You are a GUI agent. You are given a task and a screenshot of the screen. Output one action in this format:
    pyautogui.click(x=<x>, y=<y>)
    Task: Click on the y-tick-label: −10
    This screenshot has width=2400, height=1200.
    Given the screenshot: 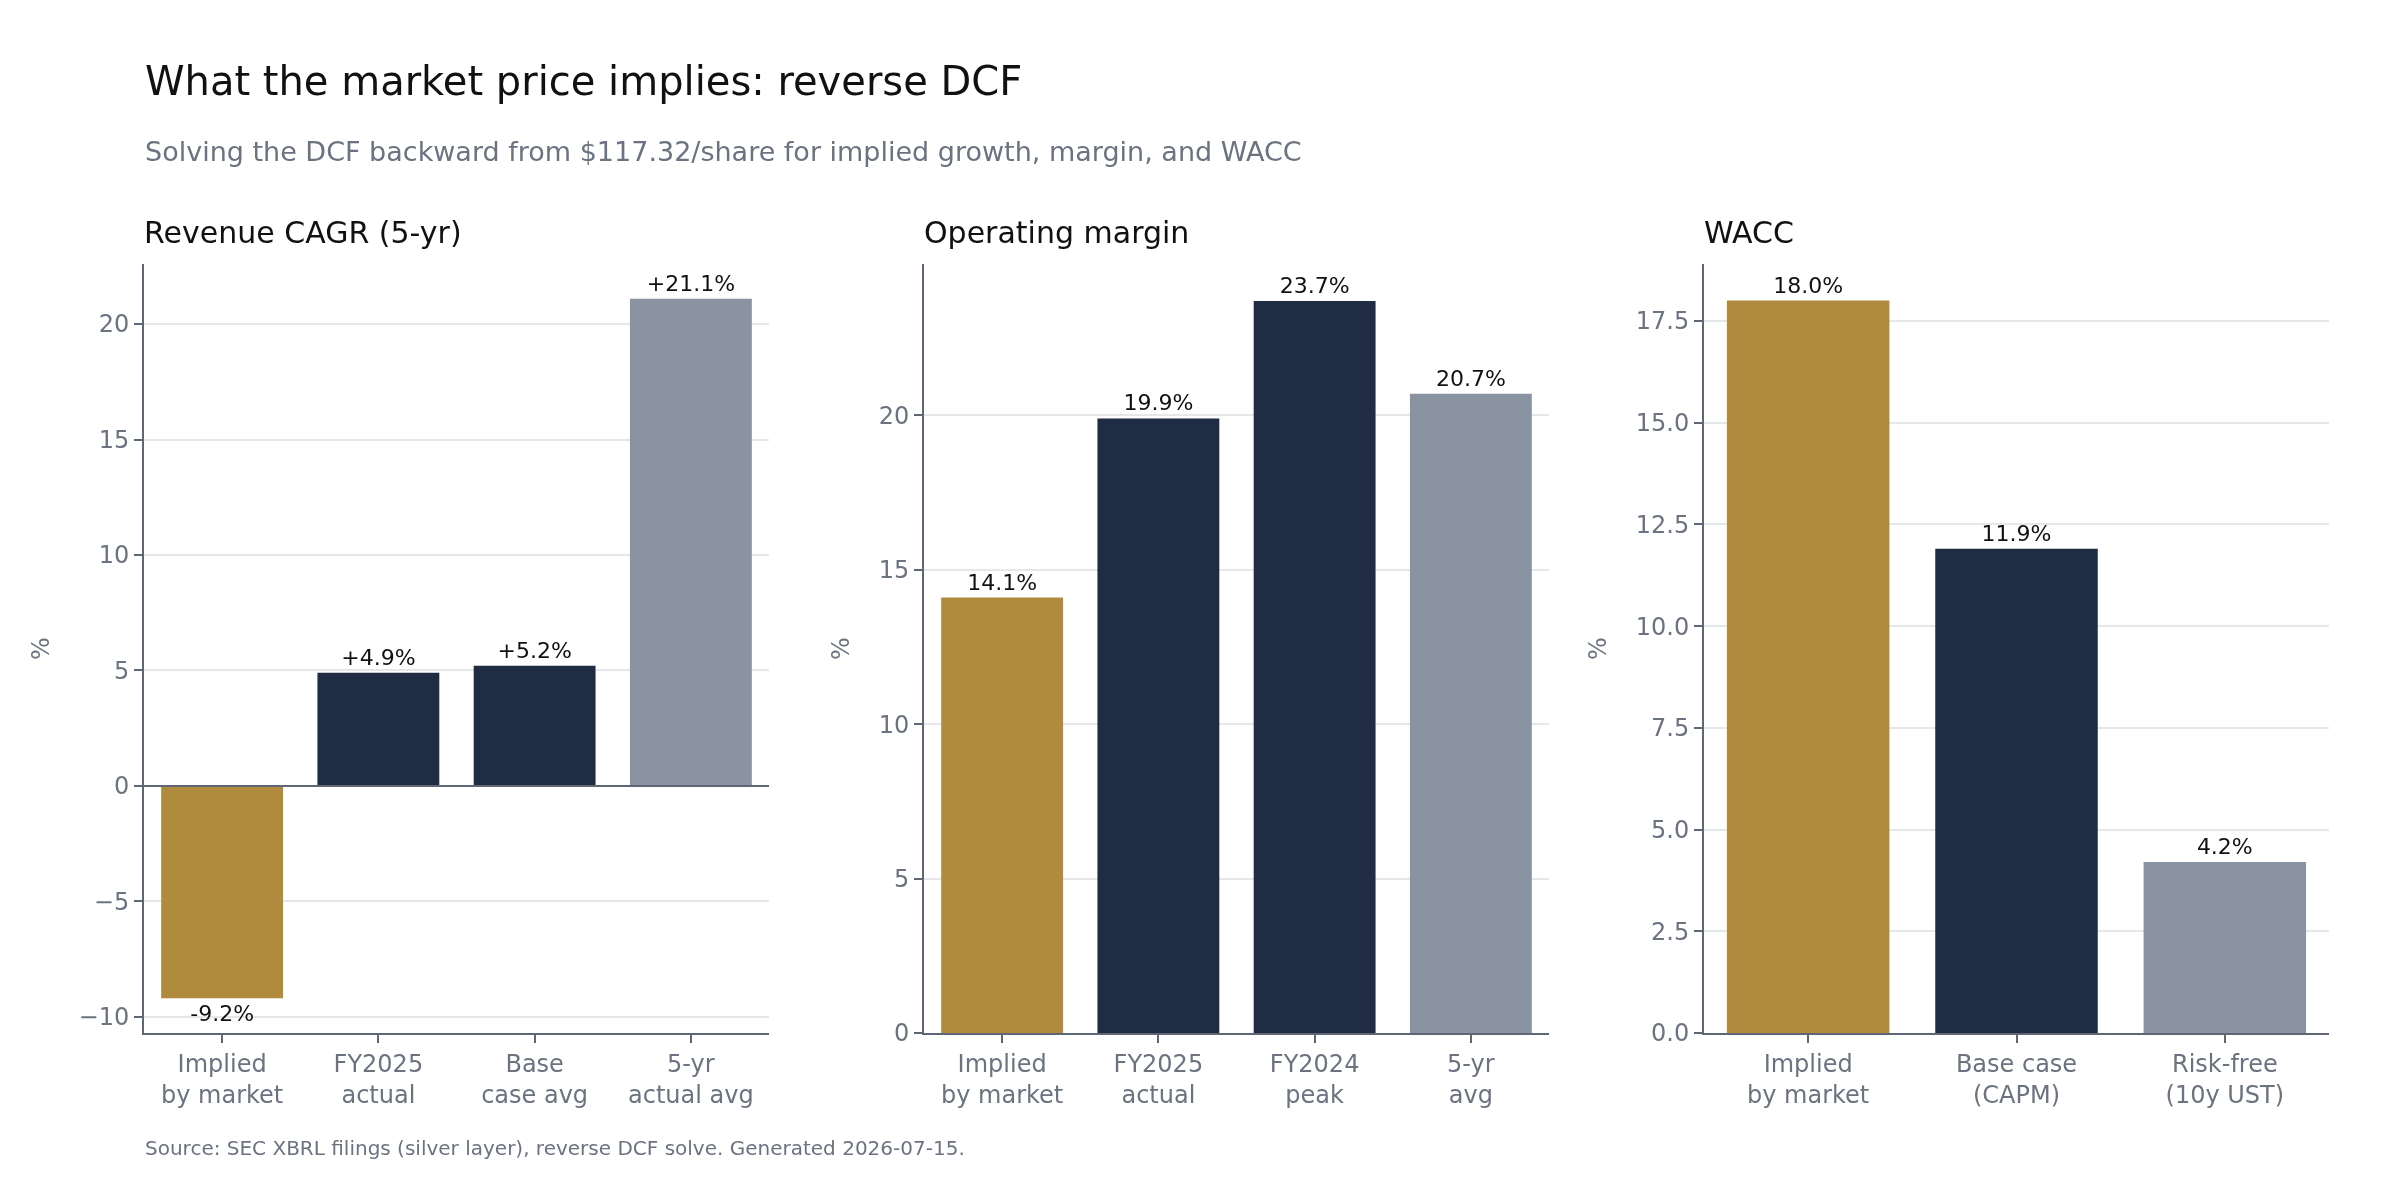 What is the action you would take?
    pyautogui.click(x=104, y=1017)
    